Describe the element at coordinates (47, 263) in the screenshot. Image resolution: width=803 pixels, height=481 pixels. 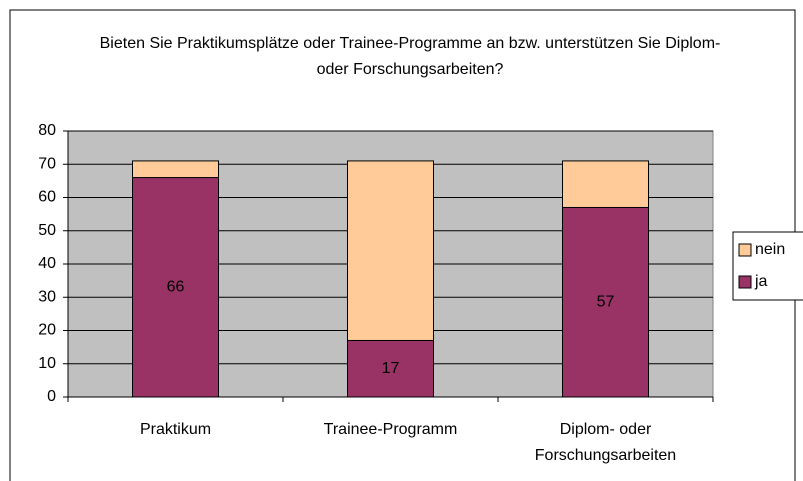
I see `y-tick-label: 40` at that location.